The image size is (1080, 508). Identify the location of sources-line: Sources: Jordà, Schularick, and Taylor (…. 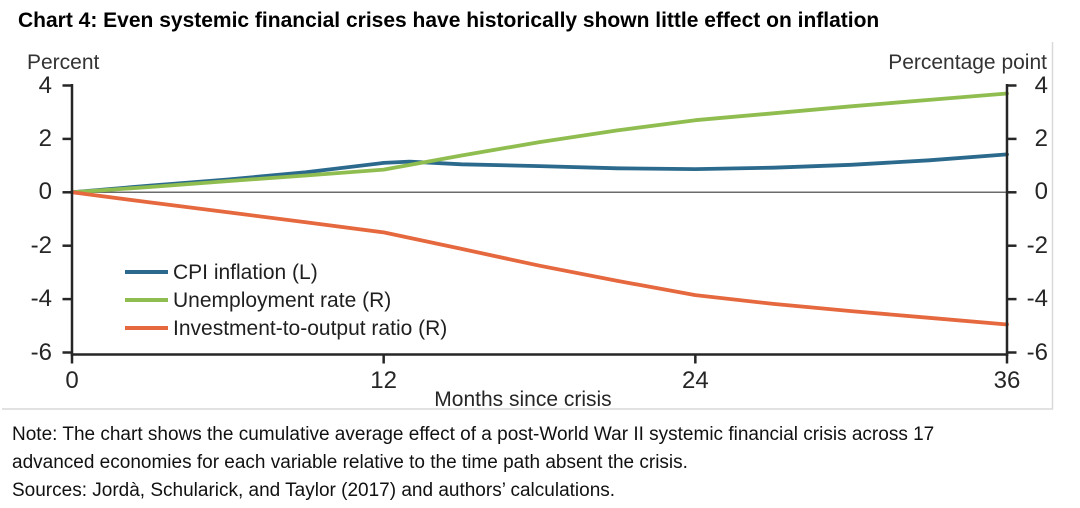
(314, 490).